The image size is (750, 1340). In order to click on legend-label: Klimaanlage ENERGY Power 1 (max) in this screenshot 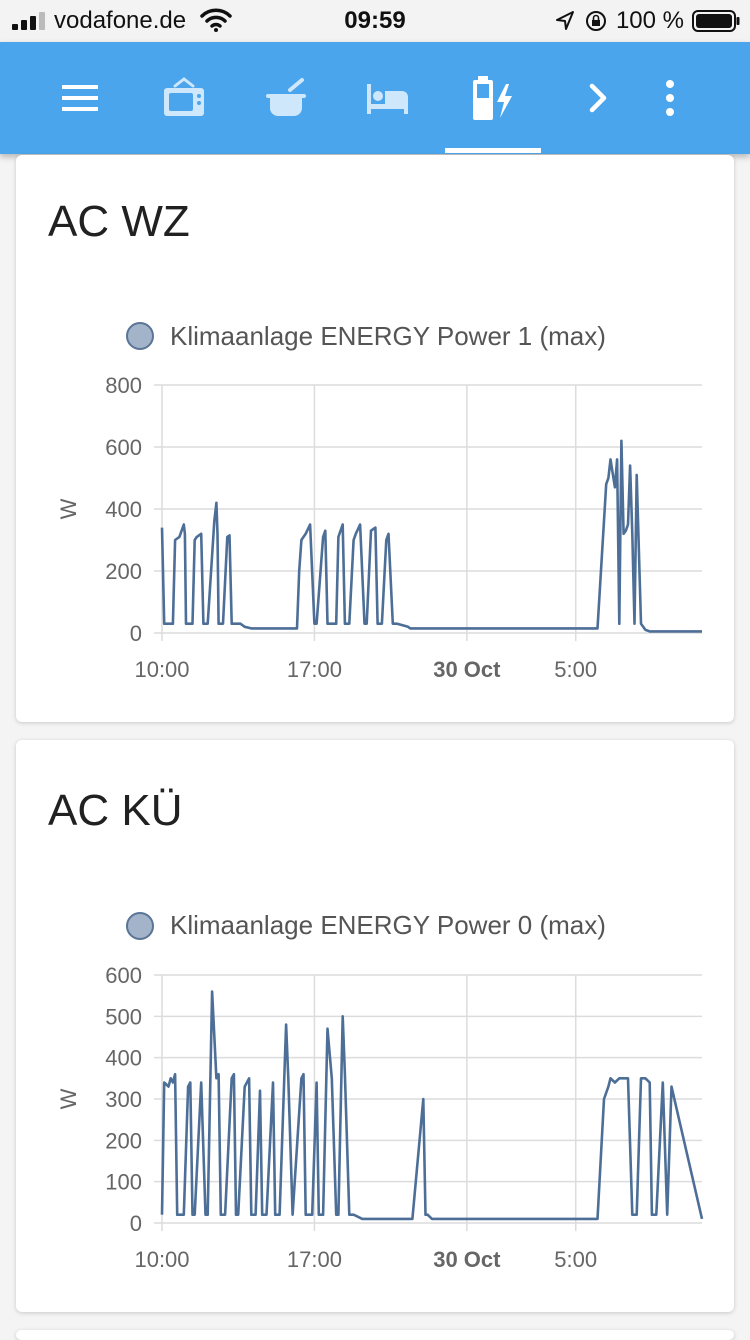, I will do `click(388, 336)`.